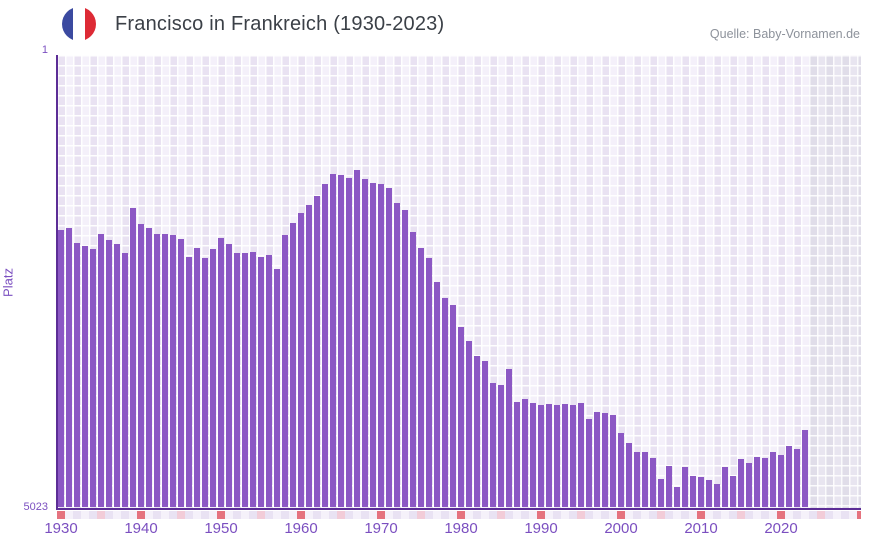  What do you see at coordinates (189, 382) in the screenshot?
I see `bar-1946` at bounding box center [189, 382].